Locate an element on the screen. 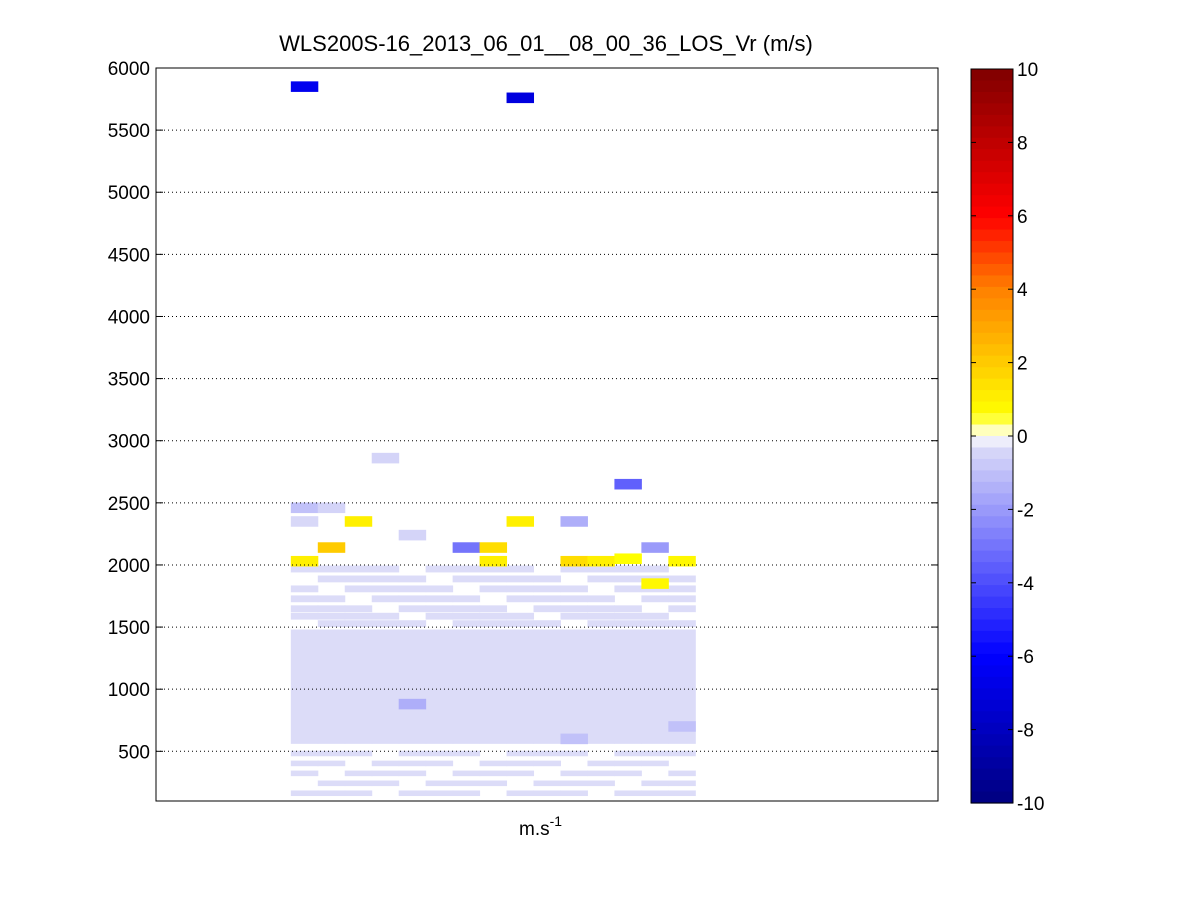  y-tick-label: 1000 is located at coordinates (129, 690).